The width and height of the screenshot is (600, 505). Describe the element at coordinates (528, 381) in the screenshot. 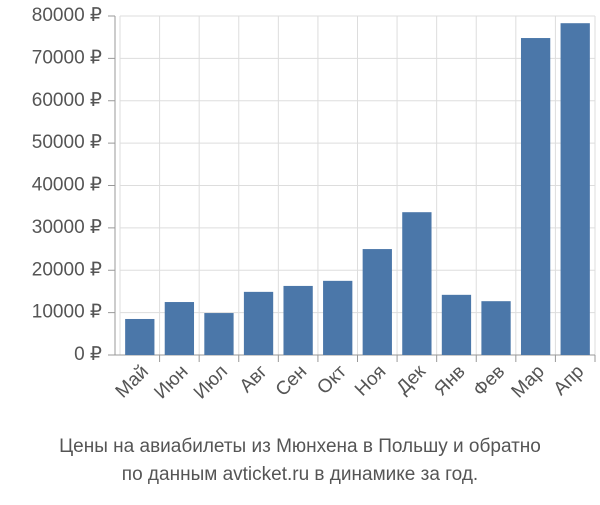

I see `x-tick-label: Мар` at that location.